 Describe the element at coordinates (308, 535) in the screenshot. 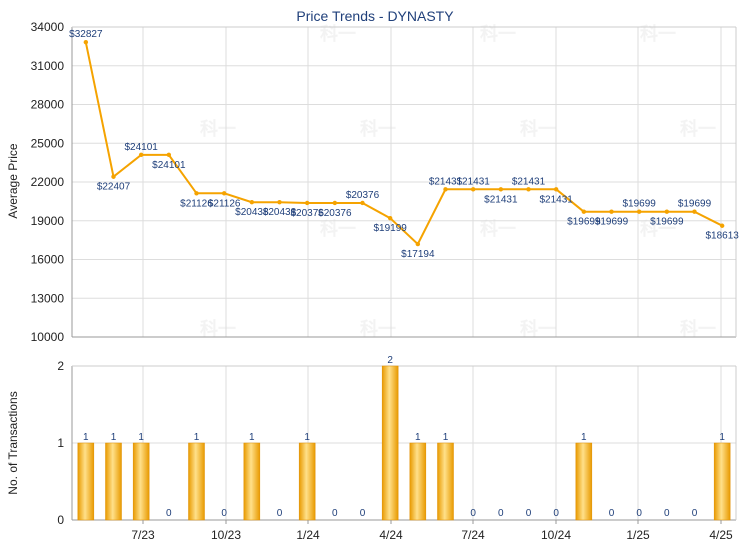

I see `x-tick-label: 1/24` at that location.